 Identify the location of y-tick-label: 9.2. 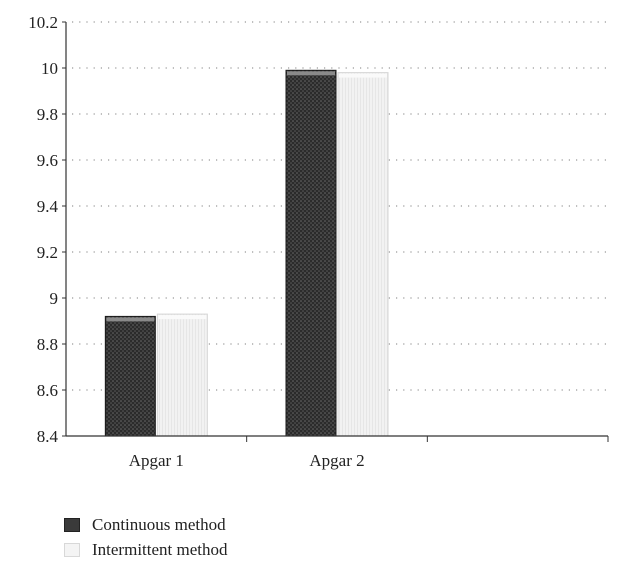
(47, 252).